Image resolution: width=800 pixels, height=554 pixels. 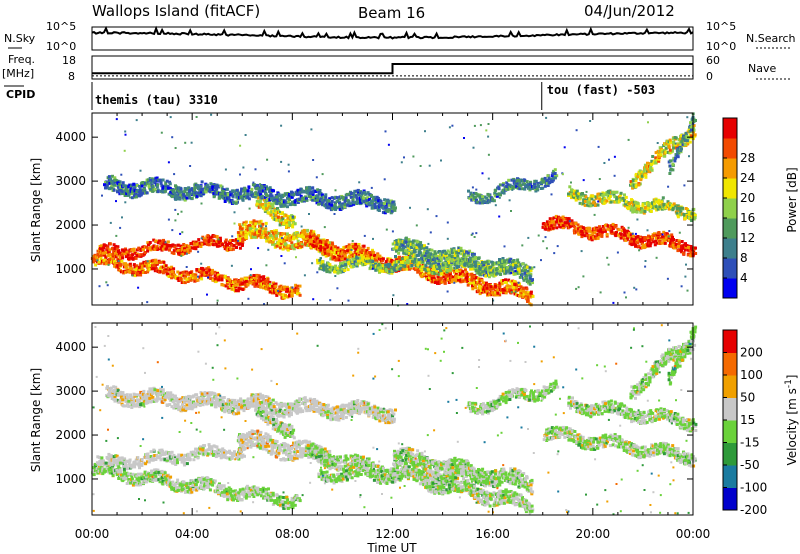 I want to click on beam-label: Beam 16, so click(x=391, y=13).